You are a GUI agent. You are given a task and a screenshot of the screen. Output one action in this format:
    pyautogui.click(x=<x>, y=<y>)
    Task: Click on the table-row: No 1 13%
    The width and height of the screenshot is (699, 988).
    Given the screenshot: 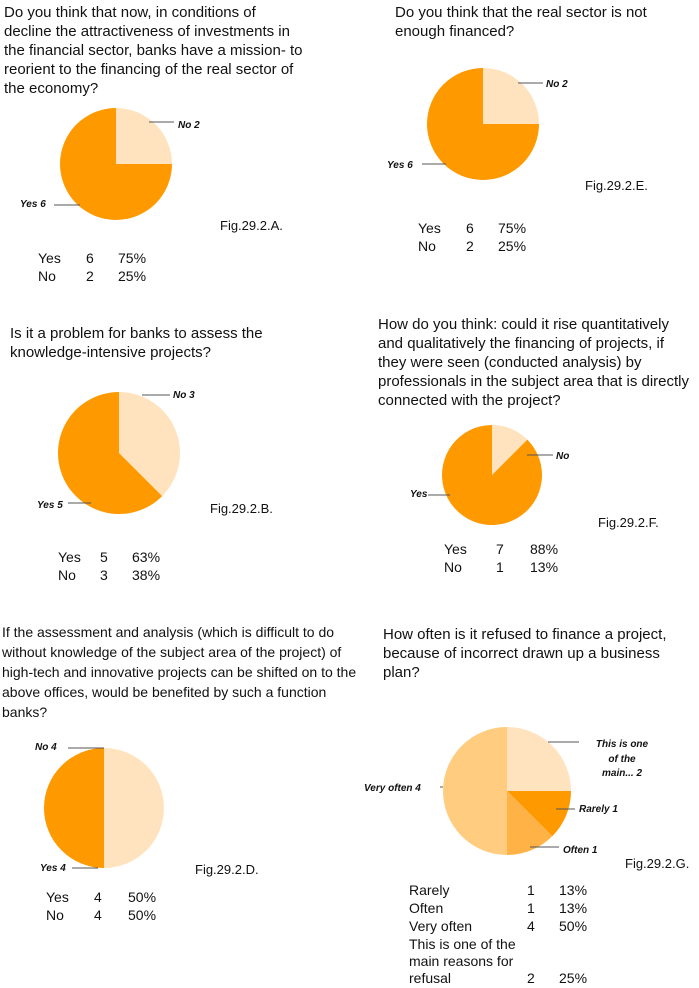 What is the action you would take?
    pyautogui.click(x=517, y=568)
    